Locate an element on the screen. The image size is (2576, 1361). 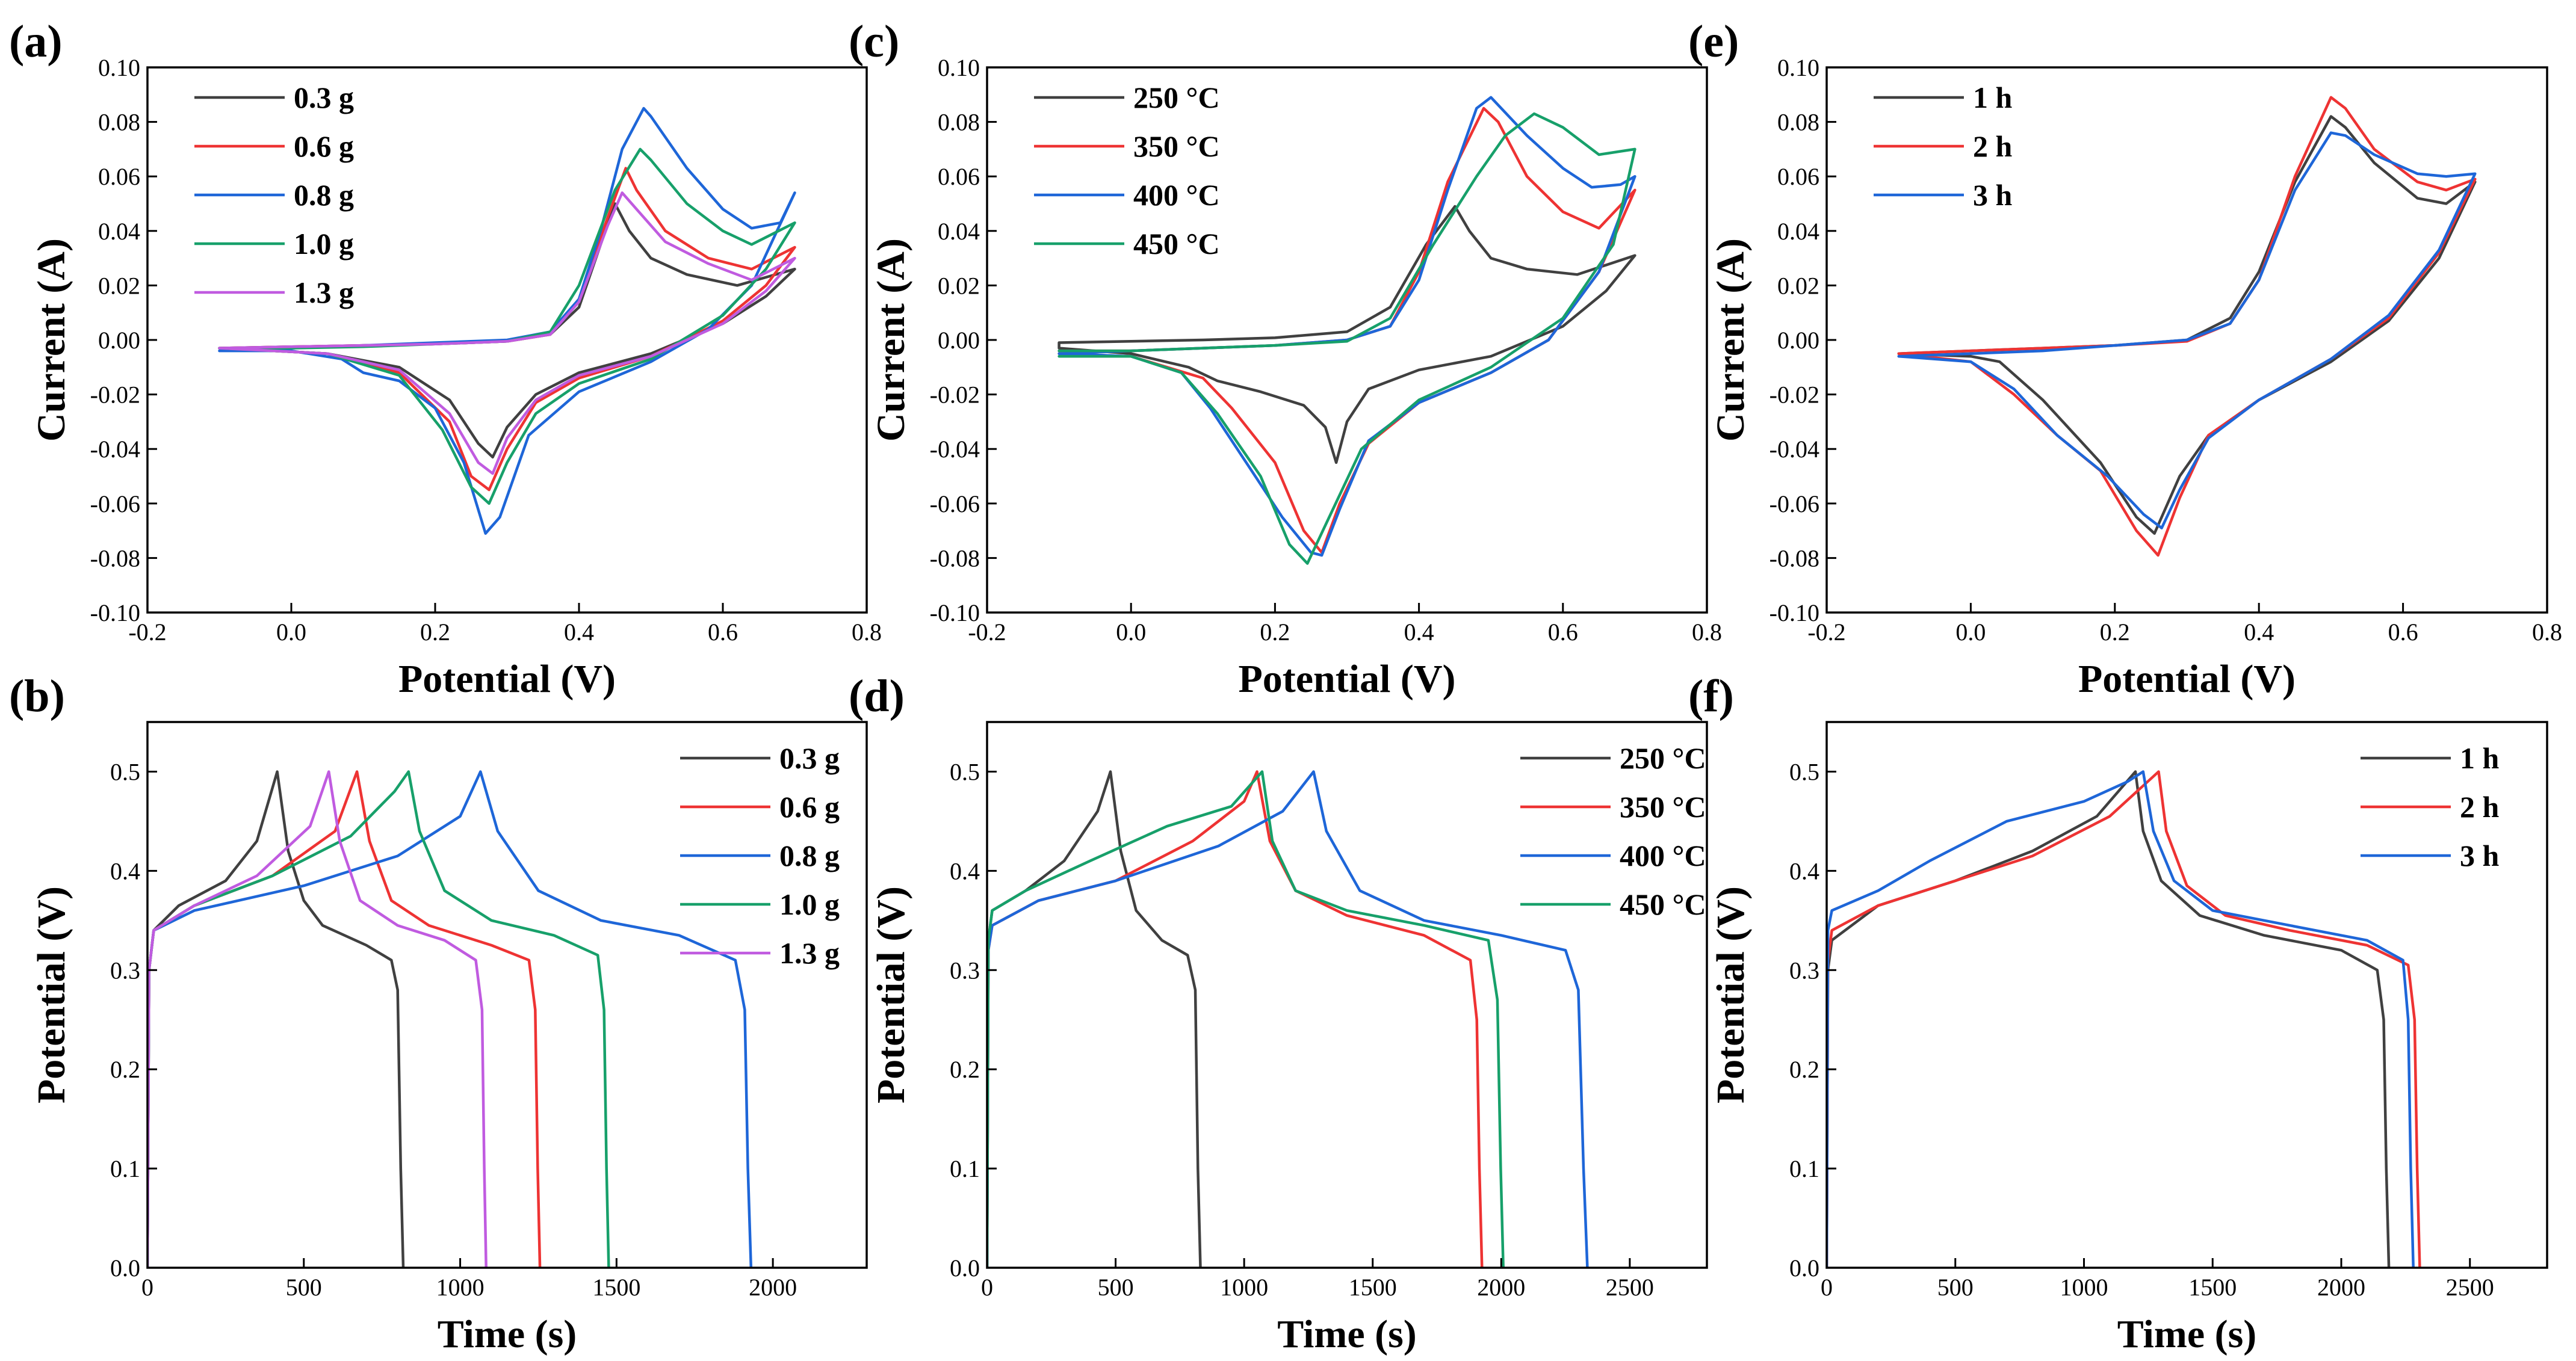
y-tick-label: 0.5 is located at coordinates (965, 771).